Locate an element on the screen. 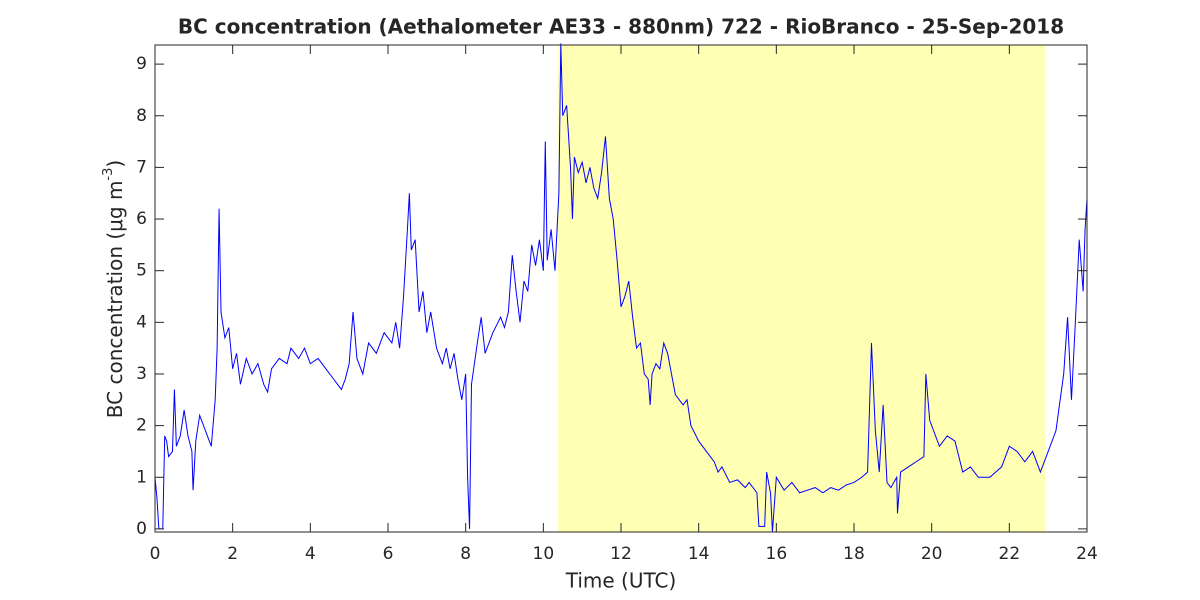  x-tick-label: 22 is located at coordinates (1010, 554).